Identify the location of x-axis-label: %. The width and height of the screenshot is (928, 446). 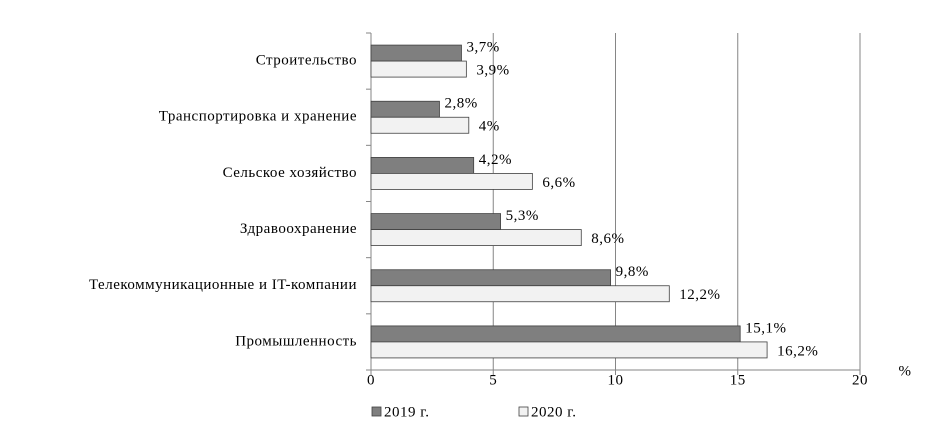
(905, 371).